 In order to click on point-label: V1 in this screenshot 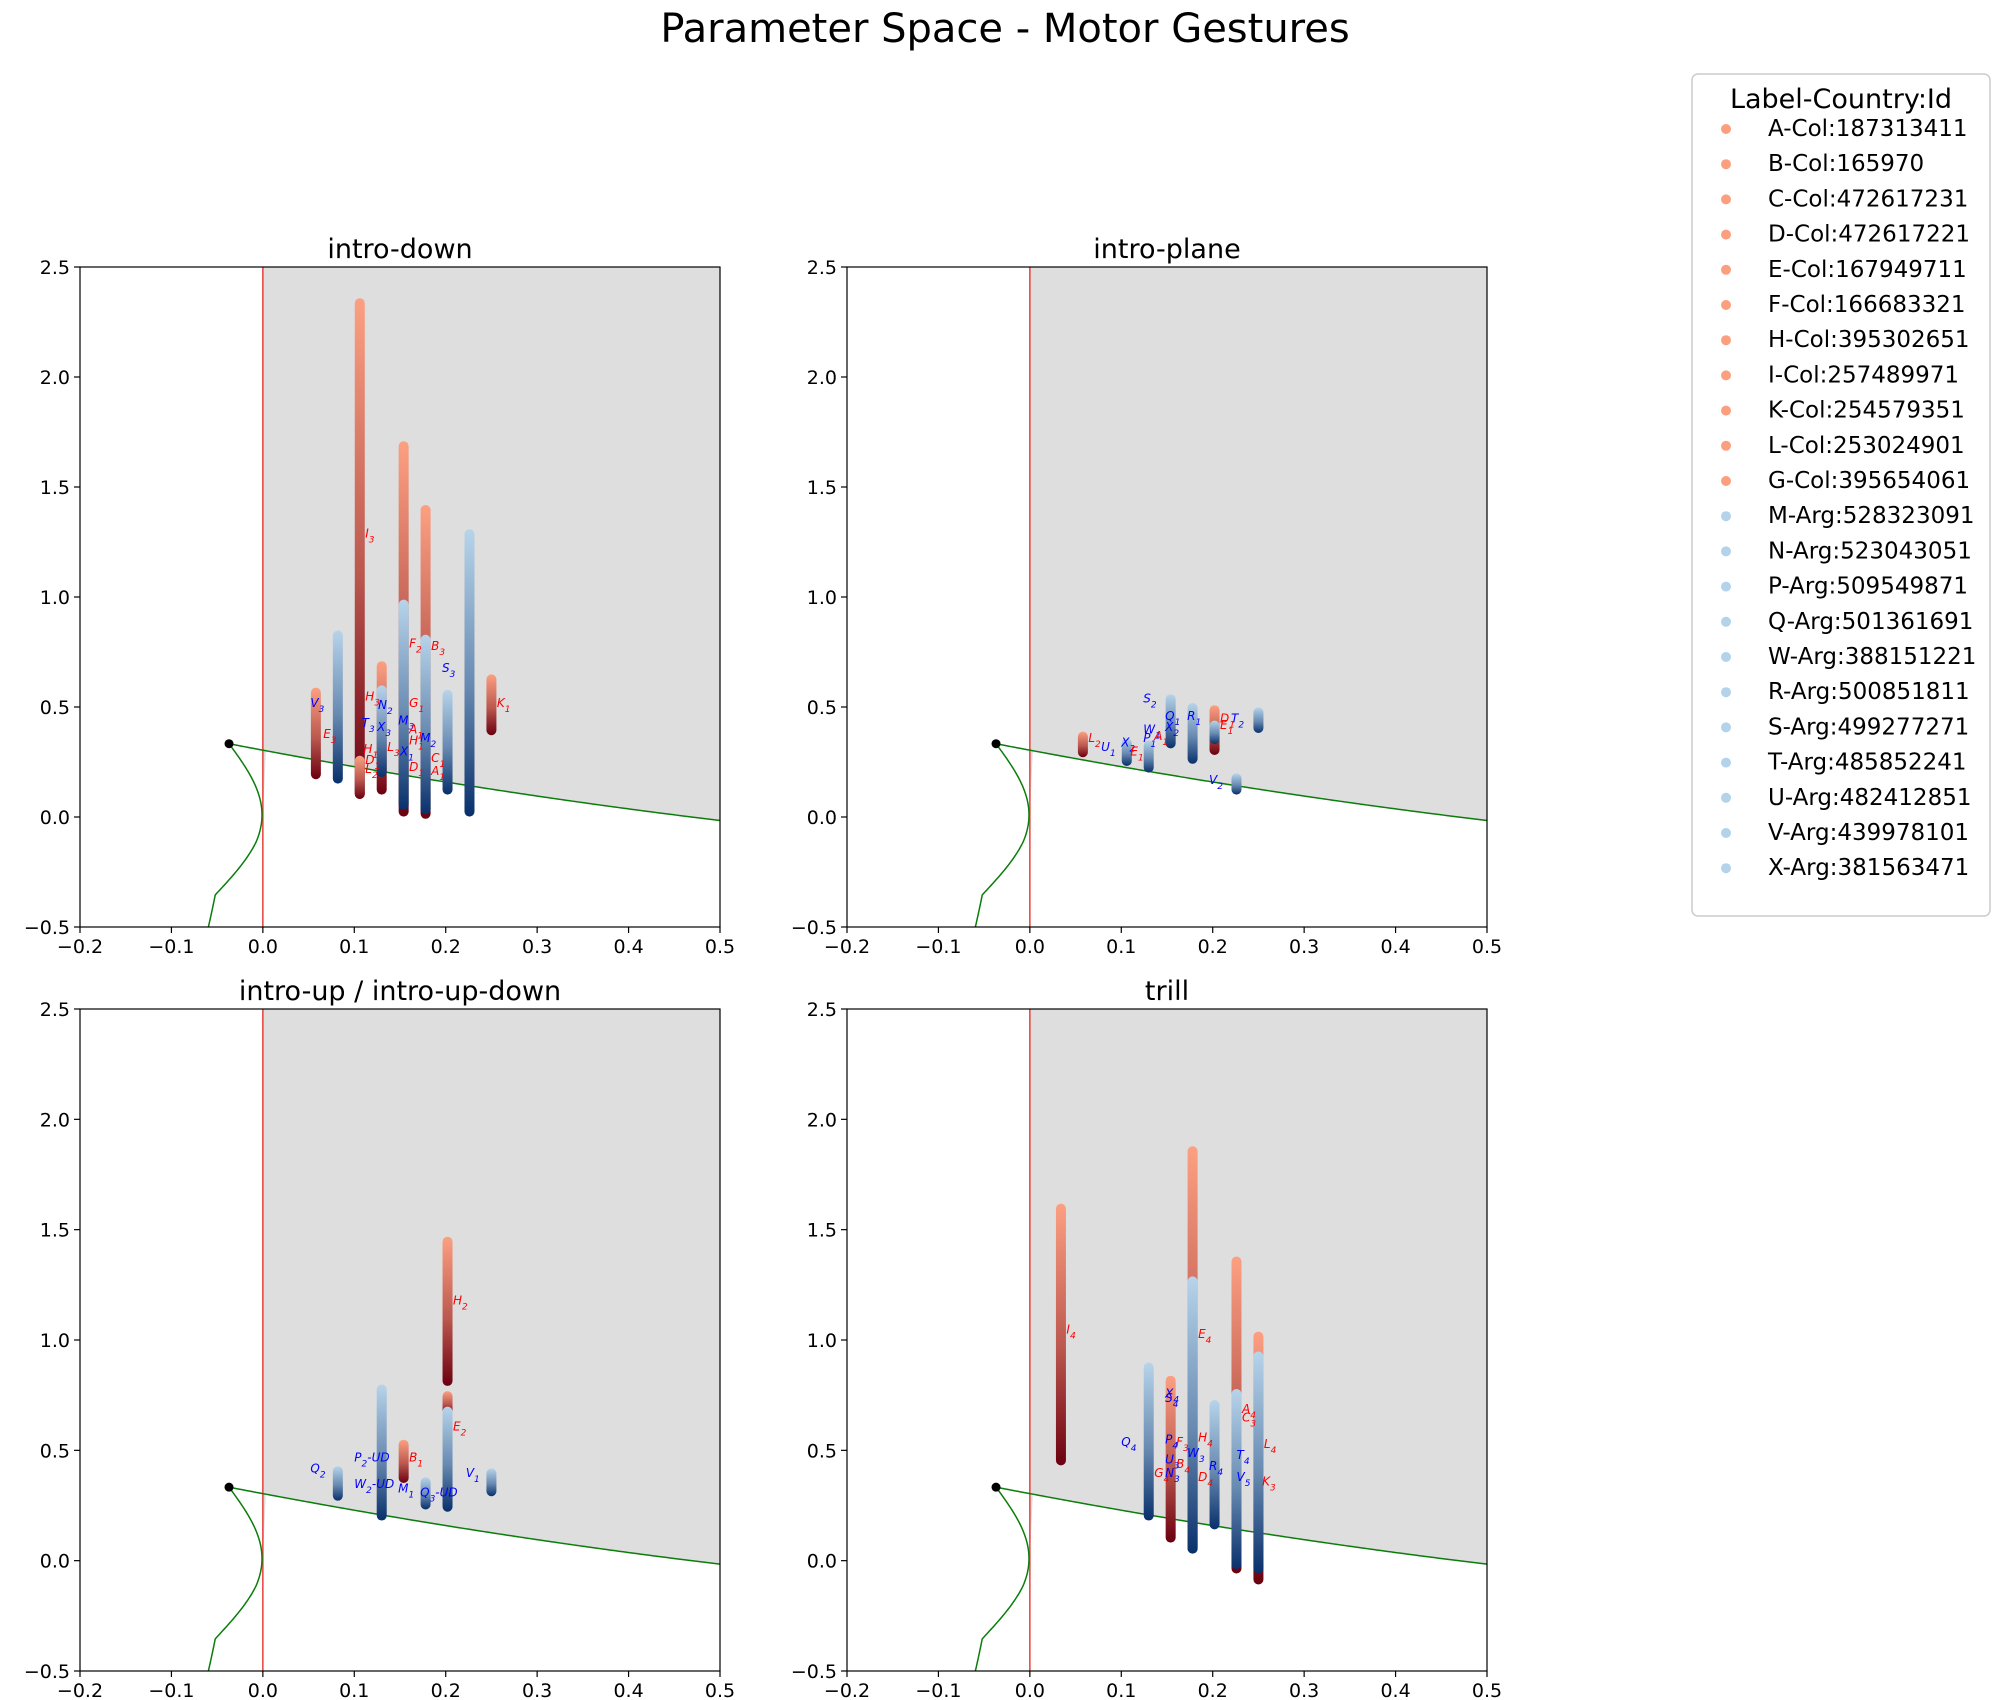, I will do `click(473, 1475)`.